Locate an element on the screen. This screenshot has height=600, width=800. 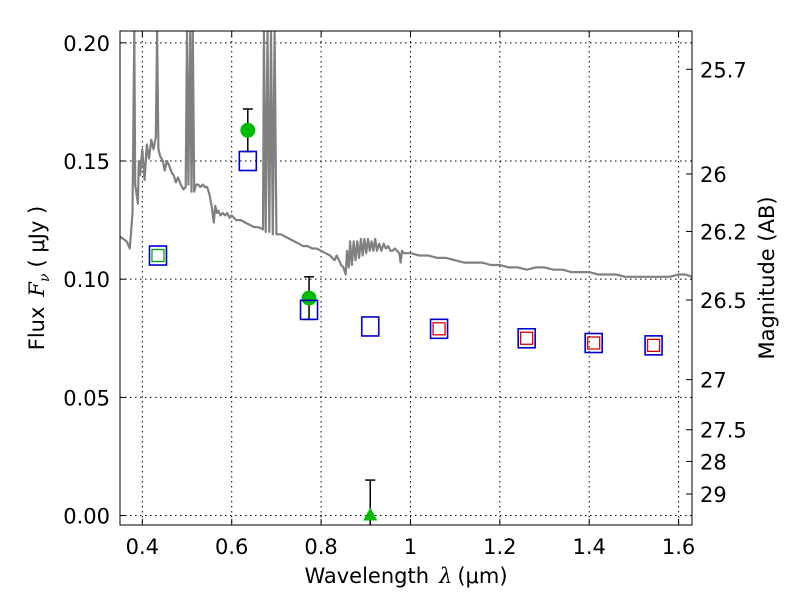
y2-tick-label: 26.2 is located at coordinates (723, 232).